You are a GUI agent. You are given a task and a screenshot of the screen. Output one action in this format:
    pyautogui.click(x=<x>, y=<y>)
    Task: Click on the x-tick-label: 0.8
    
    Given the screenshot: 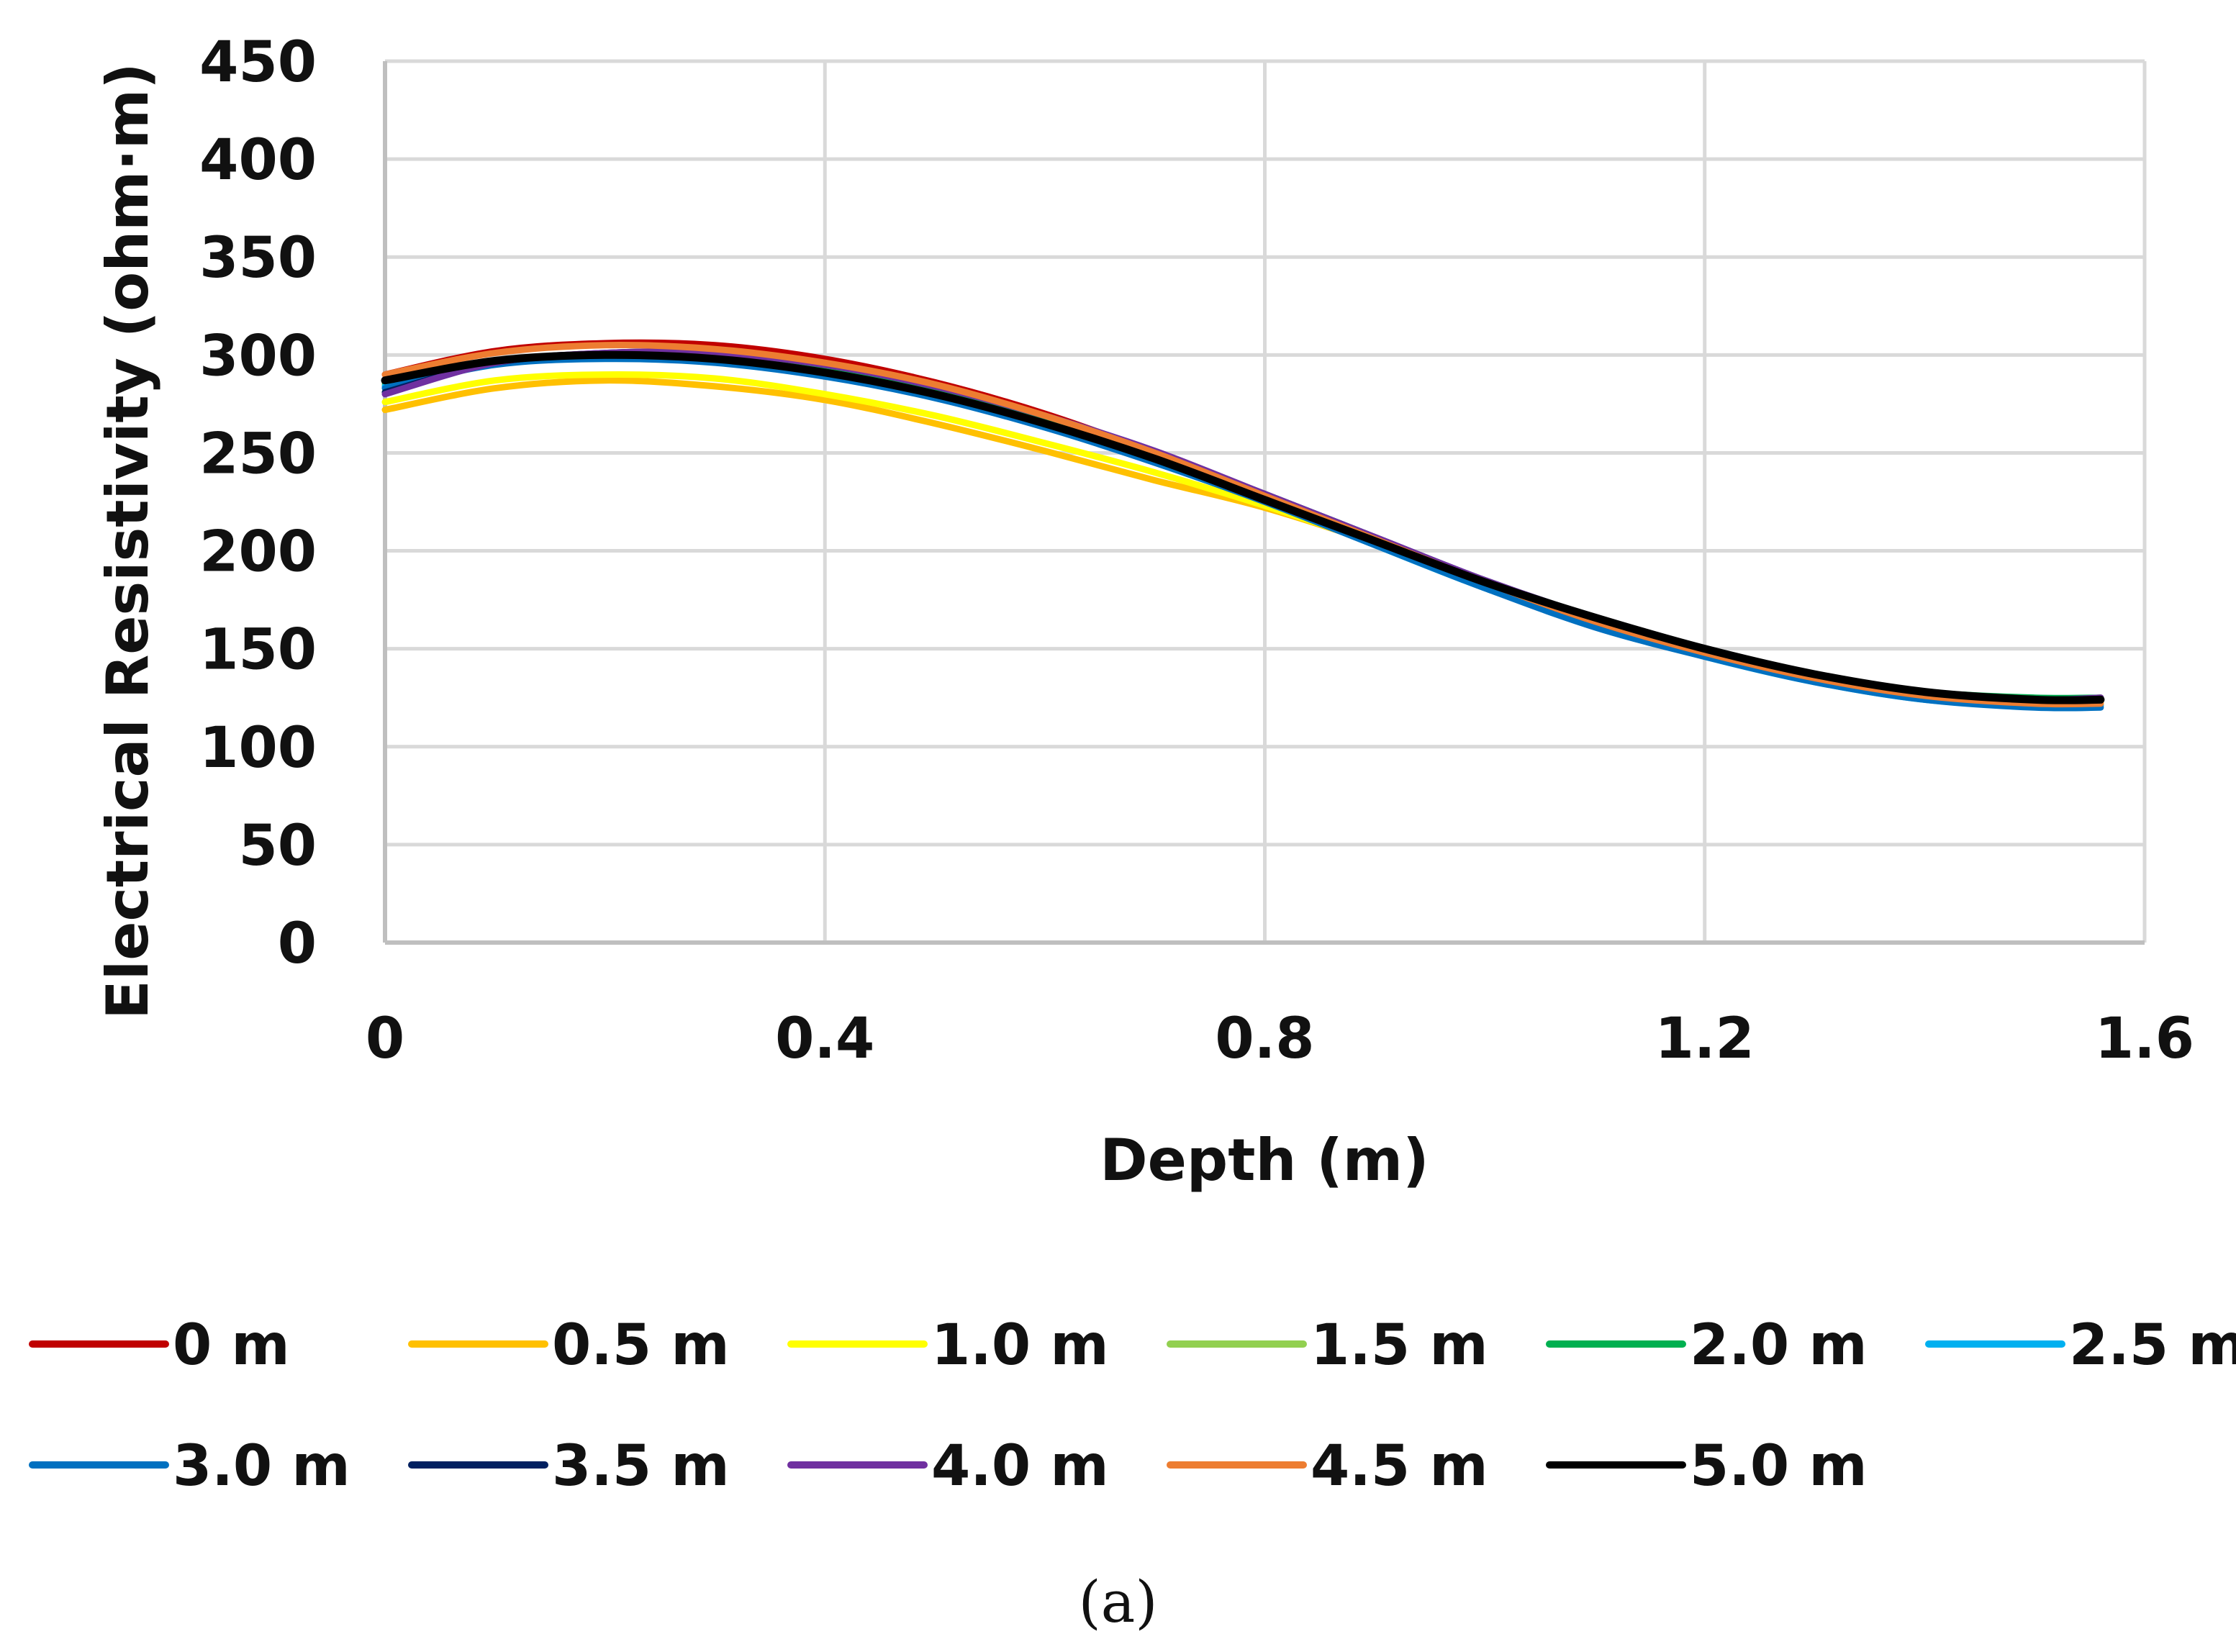 What is the action you would take?
    pyautogui.click(x=1264, y=1039)
    